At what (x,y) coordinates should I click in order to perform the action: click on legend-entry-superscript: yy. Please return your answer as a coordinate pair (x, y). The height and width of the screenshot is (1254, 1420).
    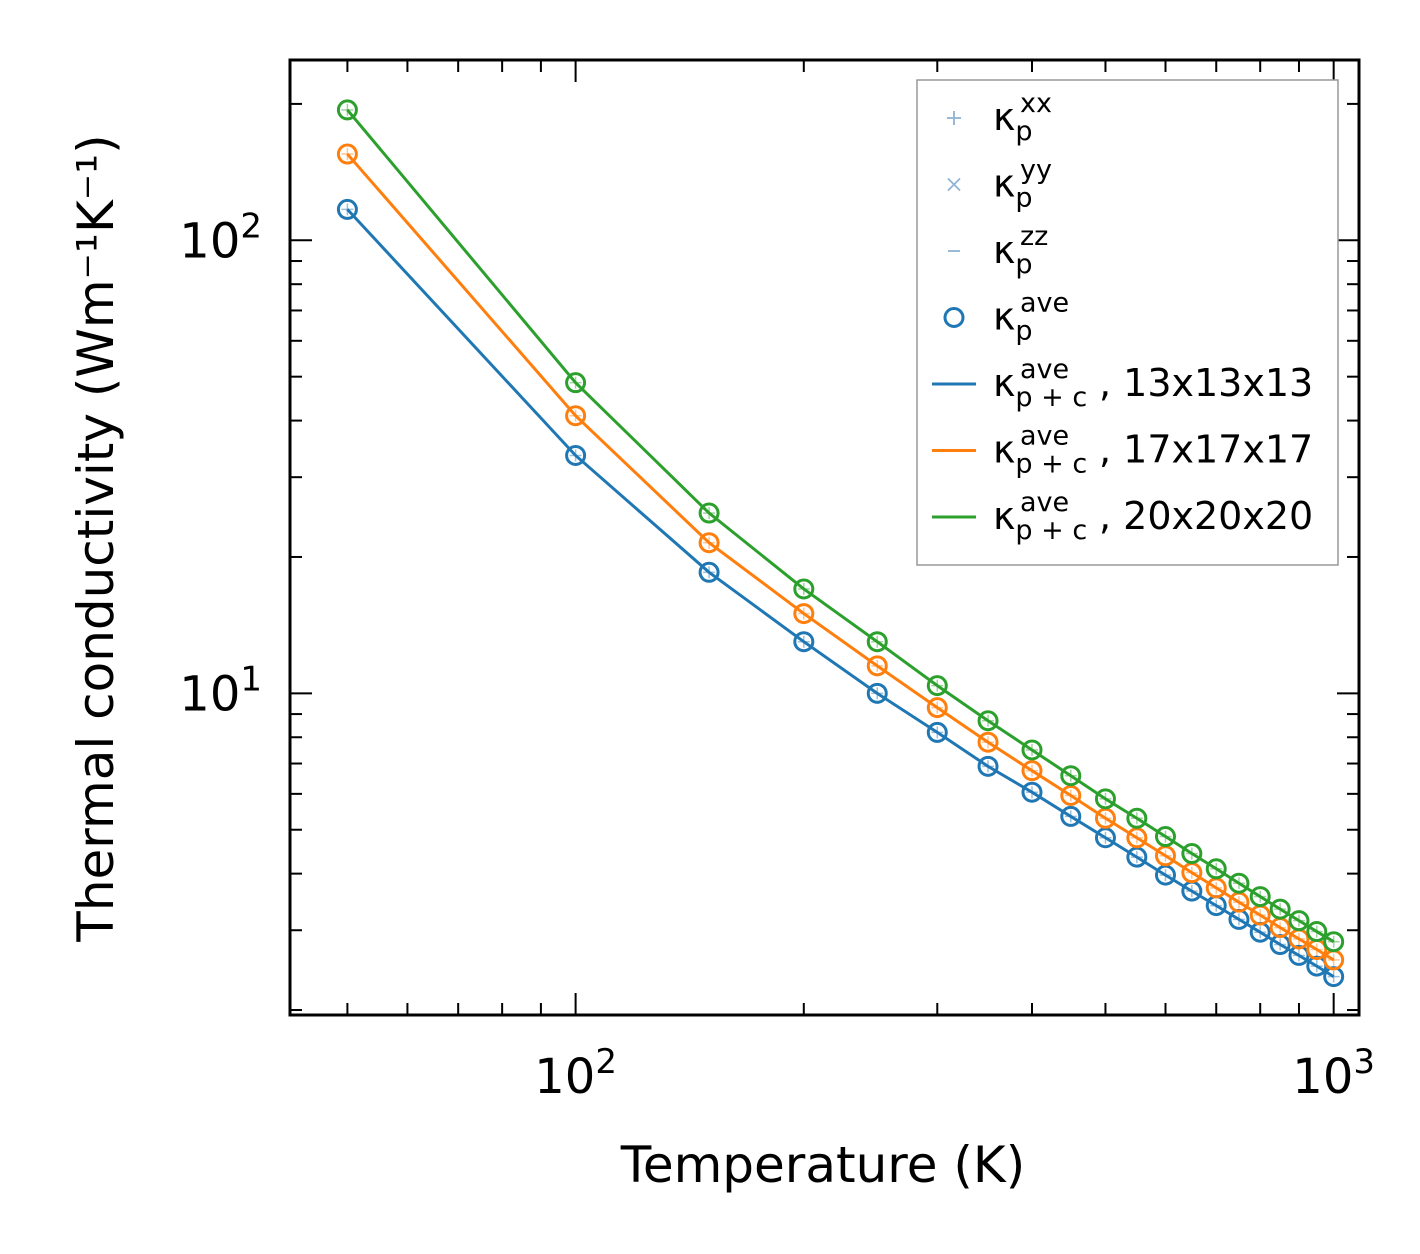
    Looking at the image, I should click on (1036, 170).